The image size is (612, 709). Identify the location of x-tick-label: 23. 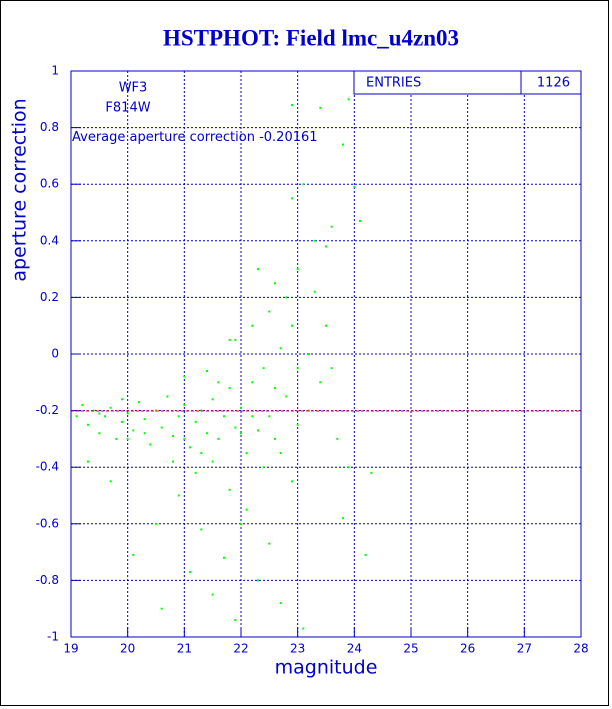
(297, 649).